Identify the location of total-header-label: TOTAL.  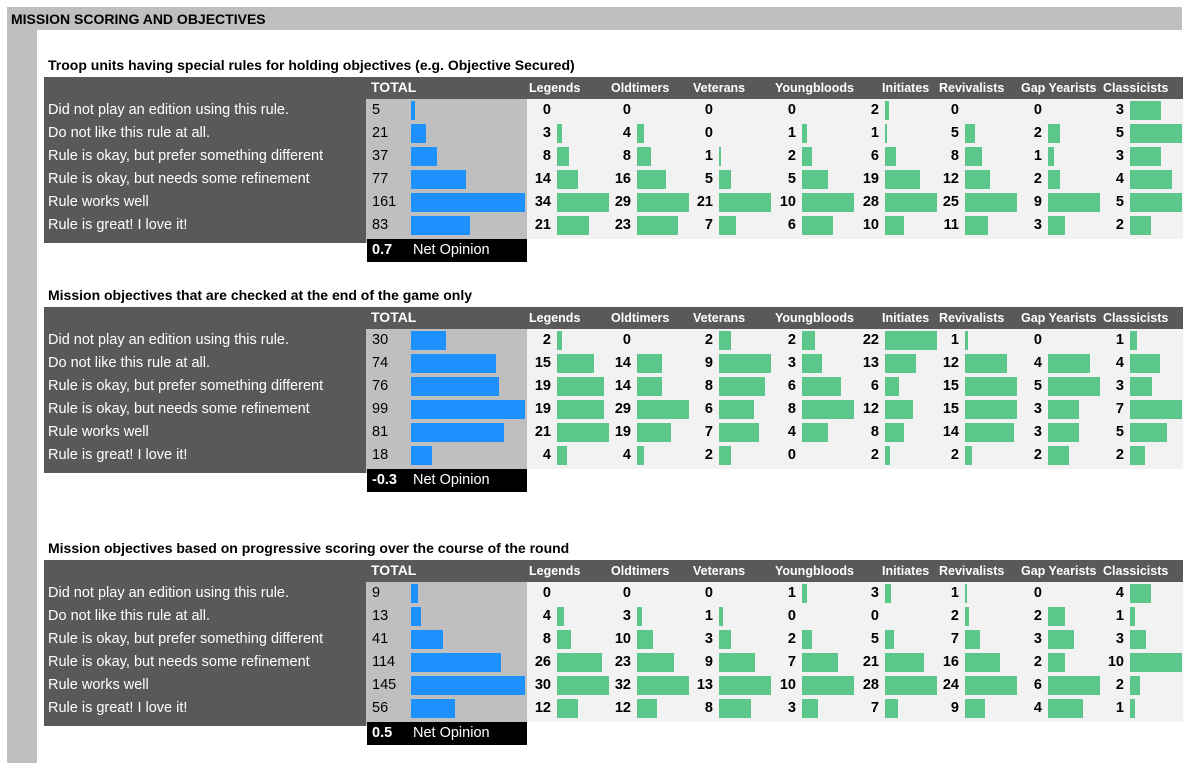
(394, 317).